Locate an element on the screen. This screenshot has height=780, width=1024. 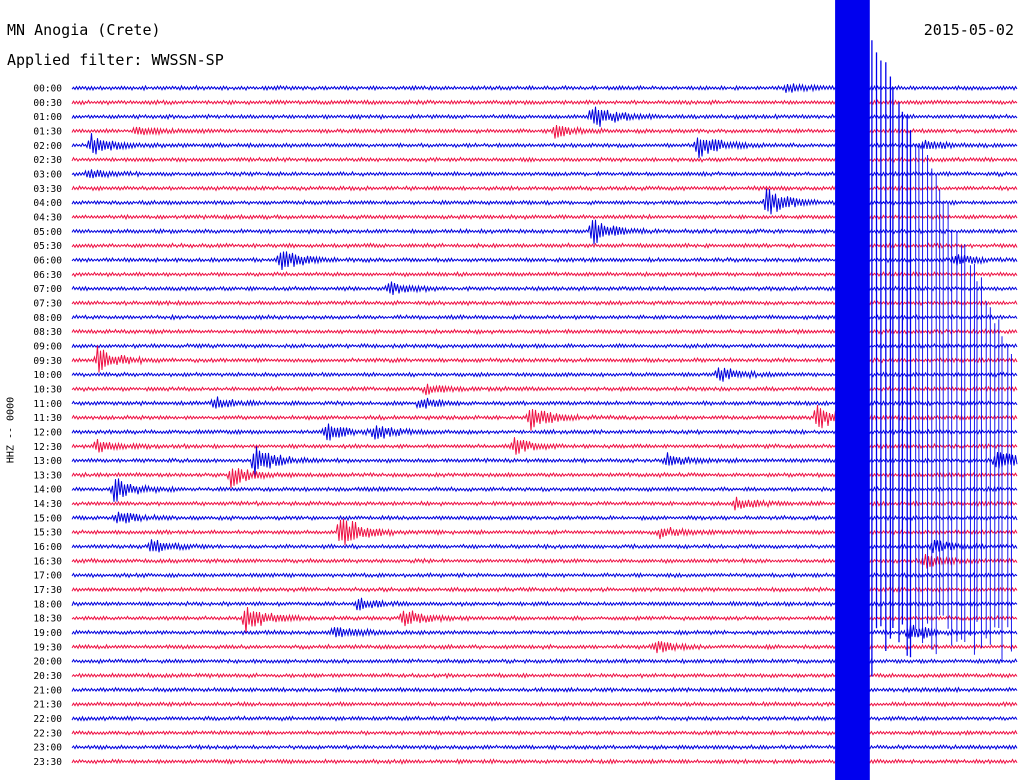
time-tick-label: 19:00 is located at coordinates (47, 633).